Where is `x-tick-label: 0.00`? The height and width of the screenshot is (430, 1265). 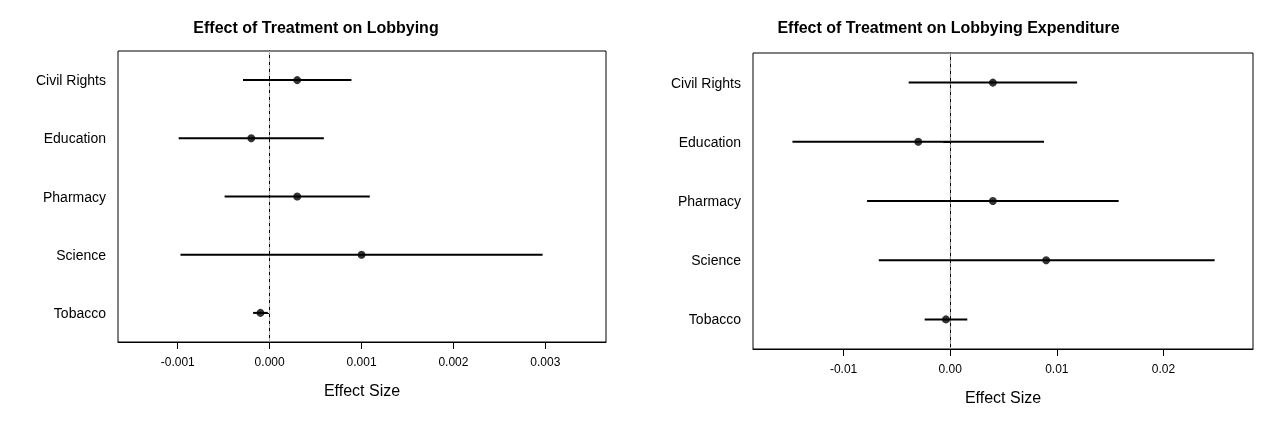
x-tick-label: 0.00 is located at coordinates (950, 369).